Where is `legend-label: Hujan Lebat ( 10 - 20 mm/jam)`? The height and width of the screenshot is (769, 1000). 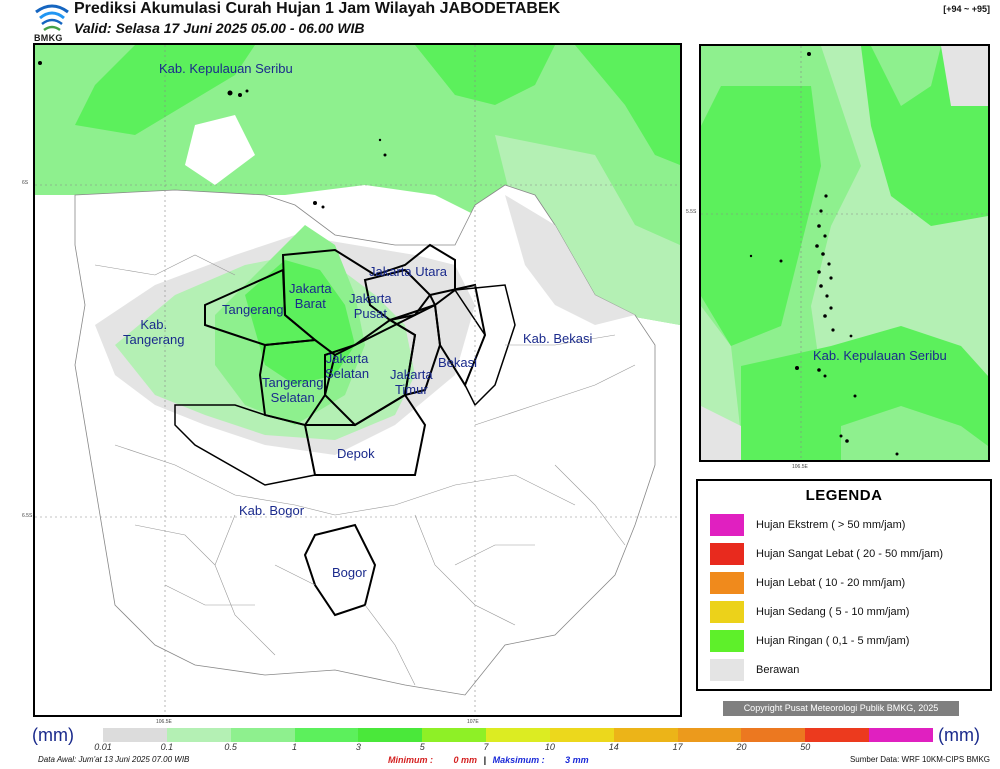 legend-label: Hujan Lebat ( 10 - 20 mm/jam) is located at coordinates (831, 583).